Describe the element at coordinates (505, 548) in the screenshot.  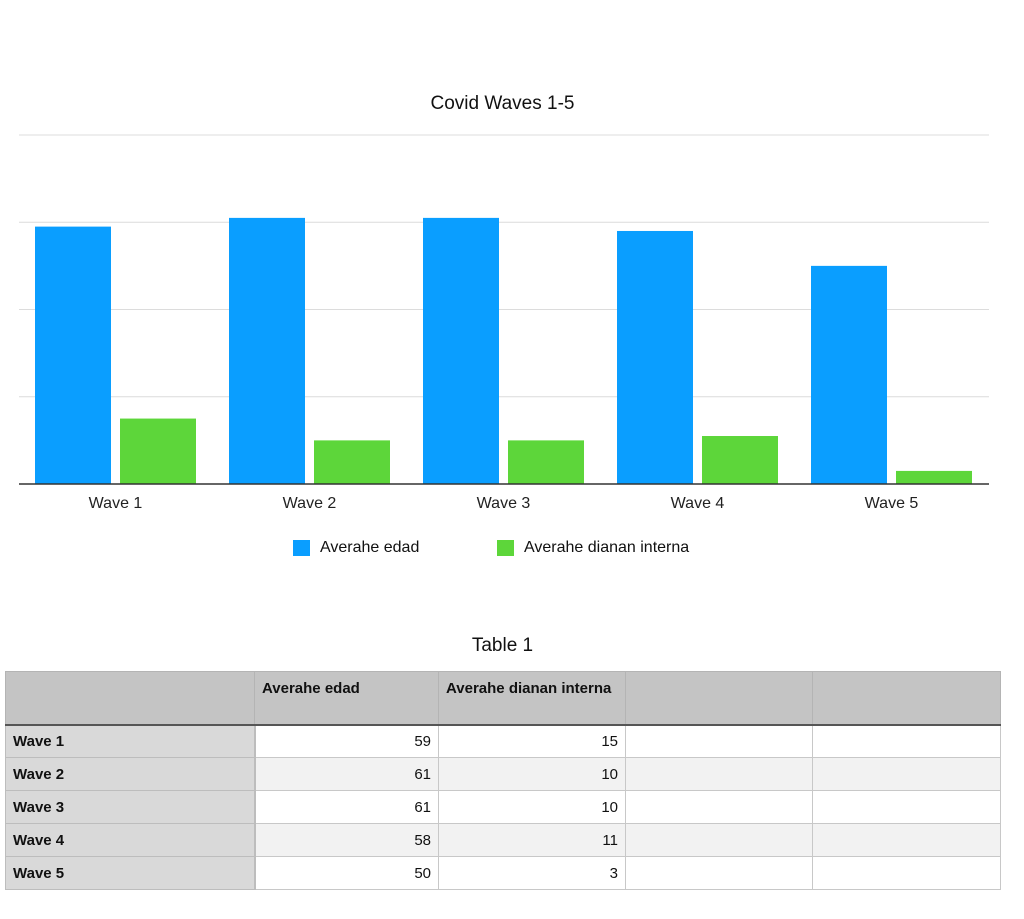
I see `legend-swatch-averahe-dianan-interna` at that location.